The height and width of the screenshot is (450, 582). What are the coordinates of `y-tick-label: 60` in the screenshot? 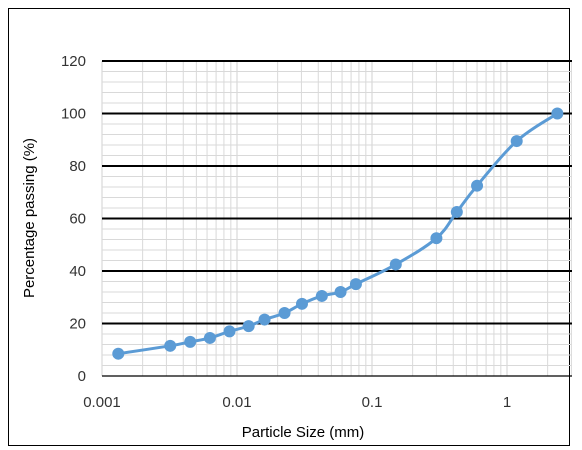 It's located at (77, 219).